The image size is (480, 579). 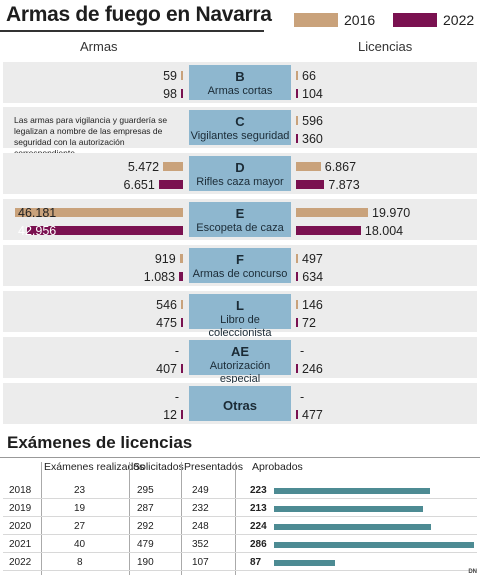 I want to click on category-code: F, so click(x=240, y=259).